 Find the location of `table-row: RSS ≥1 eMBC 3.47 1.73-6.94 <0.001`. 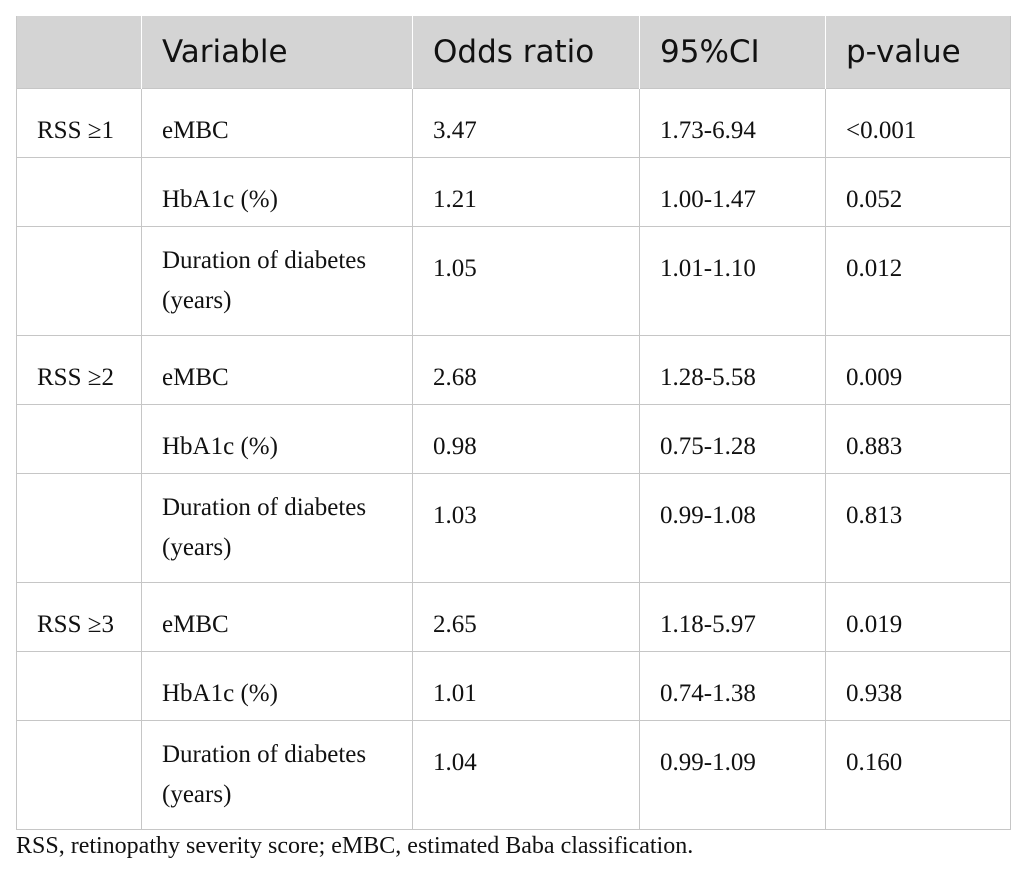

table-row: RSS ≥1 eMBC 3.47 1.73-6.94 <0.001 is located at coordinates (513, 123).